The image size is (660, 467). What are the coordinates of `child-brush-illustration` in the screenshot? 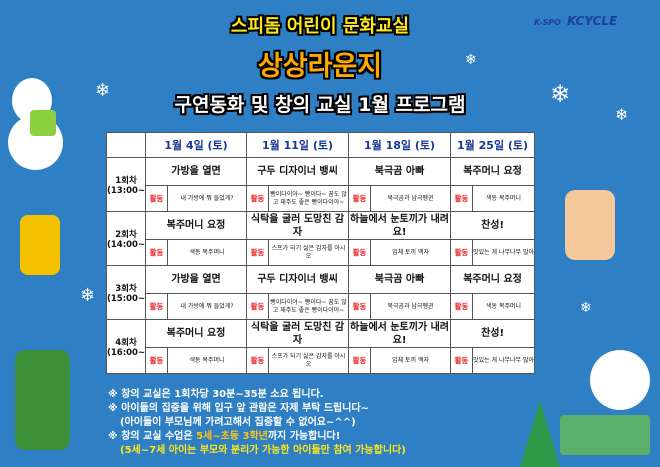 It's located at (590, 225).